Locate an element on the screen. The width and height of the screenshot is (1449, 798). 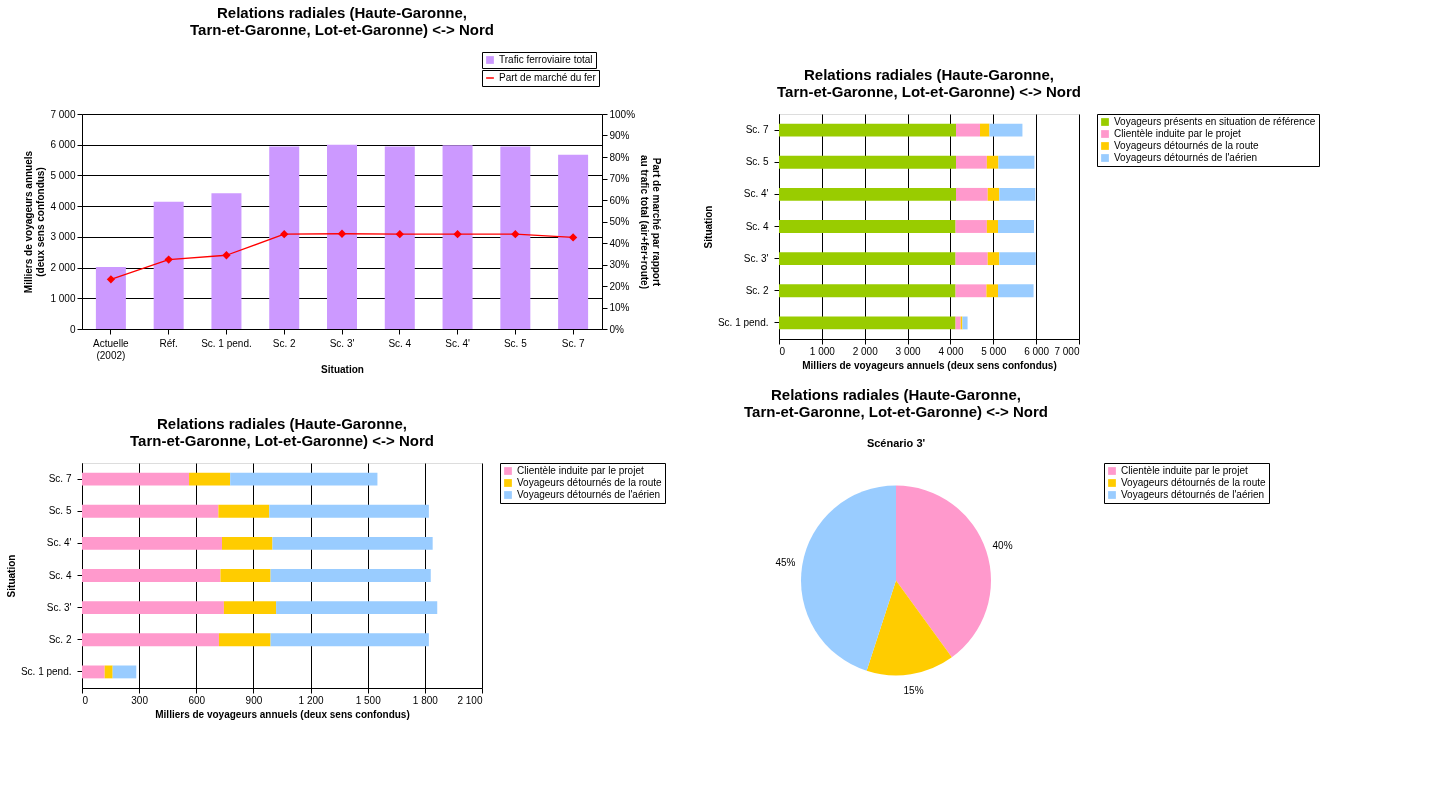
x-tick-label: Actuelle (2002) is located at coordinates (111, 349).